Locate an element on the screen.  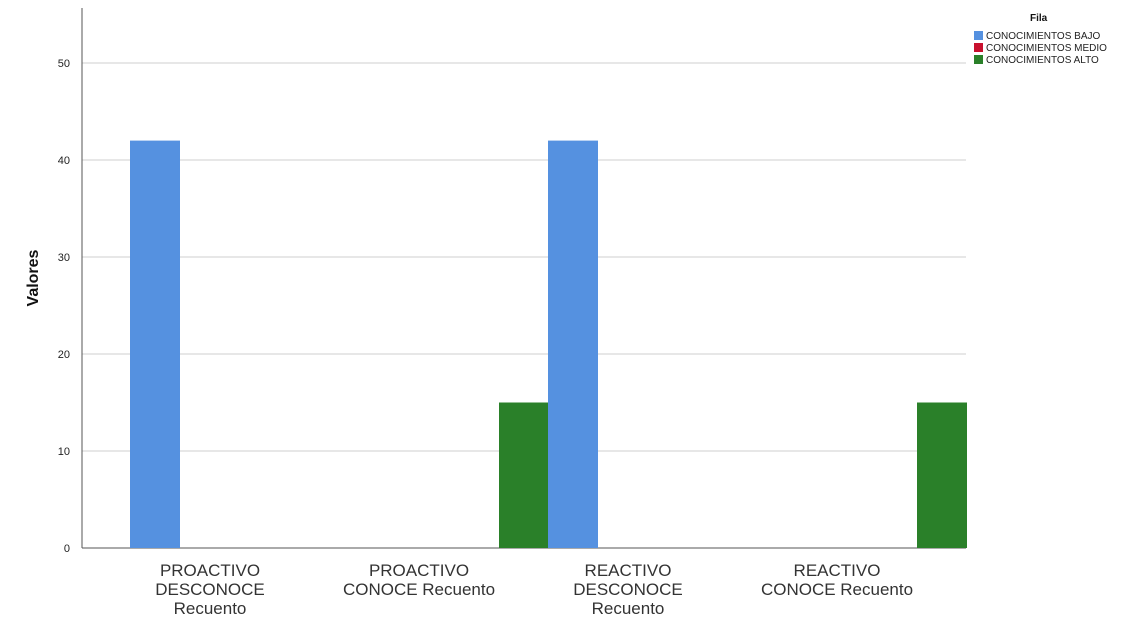
y-axis: 0 10 20 30 40 50 is located at coordinates (70, 281).